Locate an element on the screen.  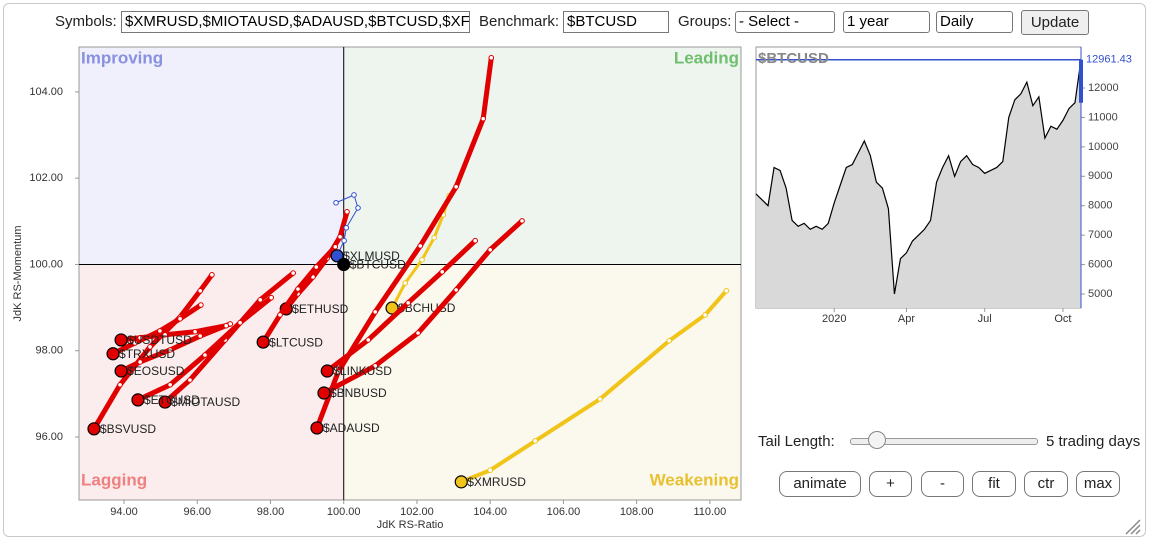
control-button: animate is located at coordinates (820, 484).